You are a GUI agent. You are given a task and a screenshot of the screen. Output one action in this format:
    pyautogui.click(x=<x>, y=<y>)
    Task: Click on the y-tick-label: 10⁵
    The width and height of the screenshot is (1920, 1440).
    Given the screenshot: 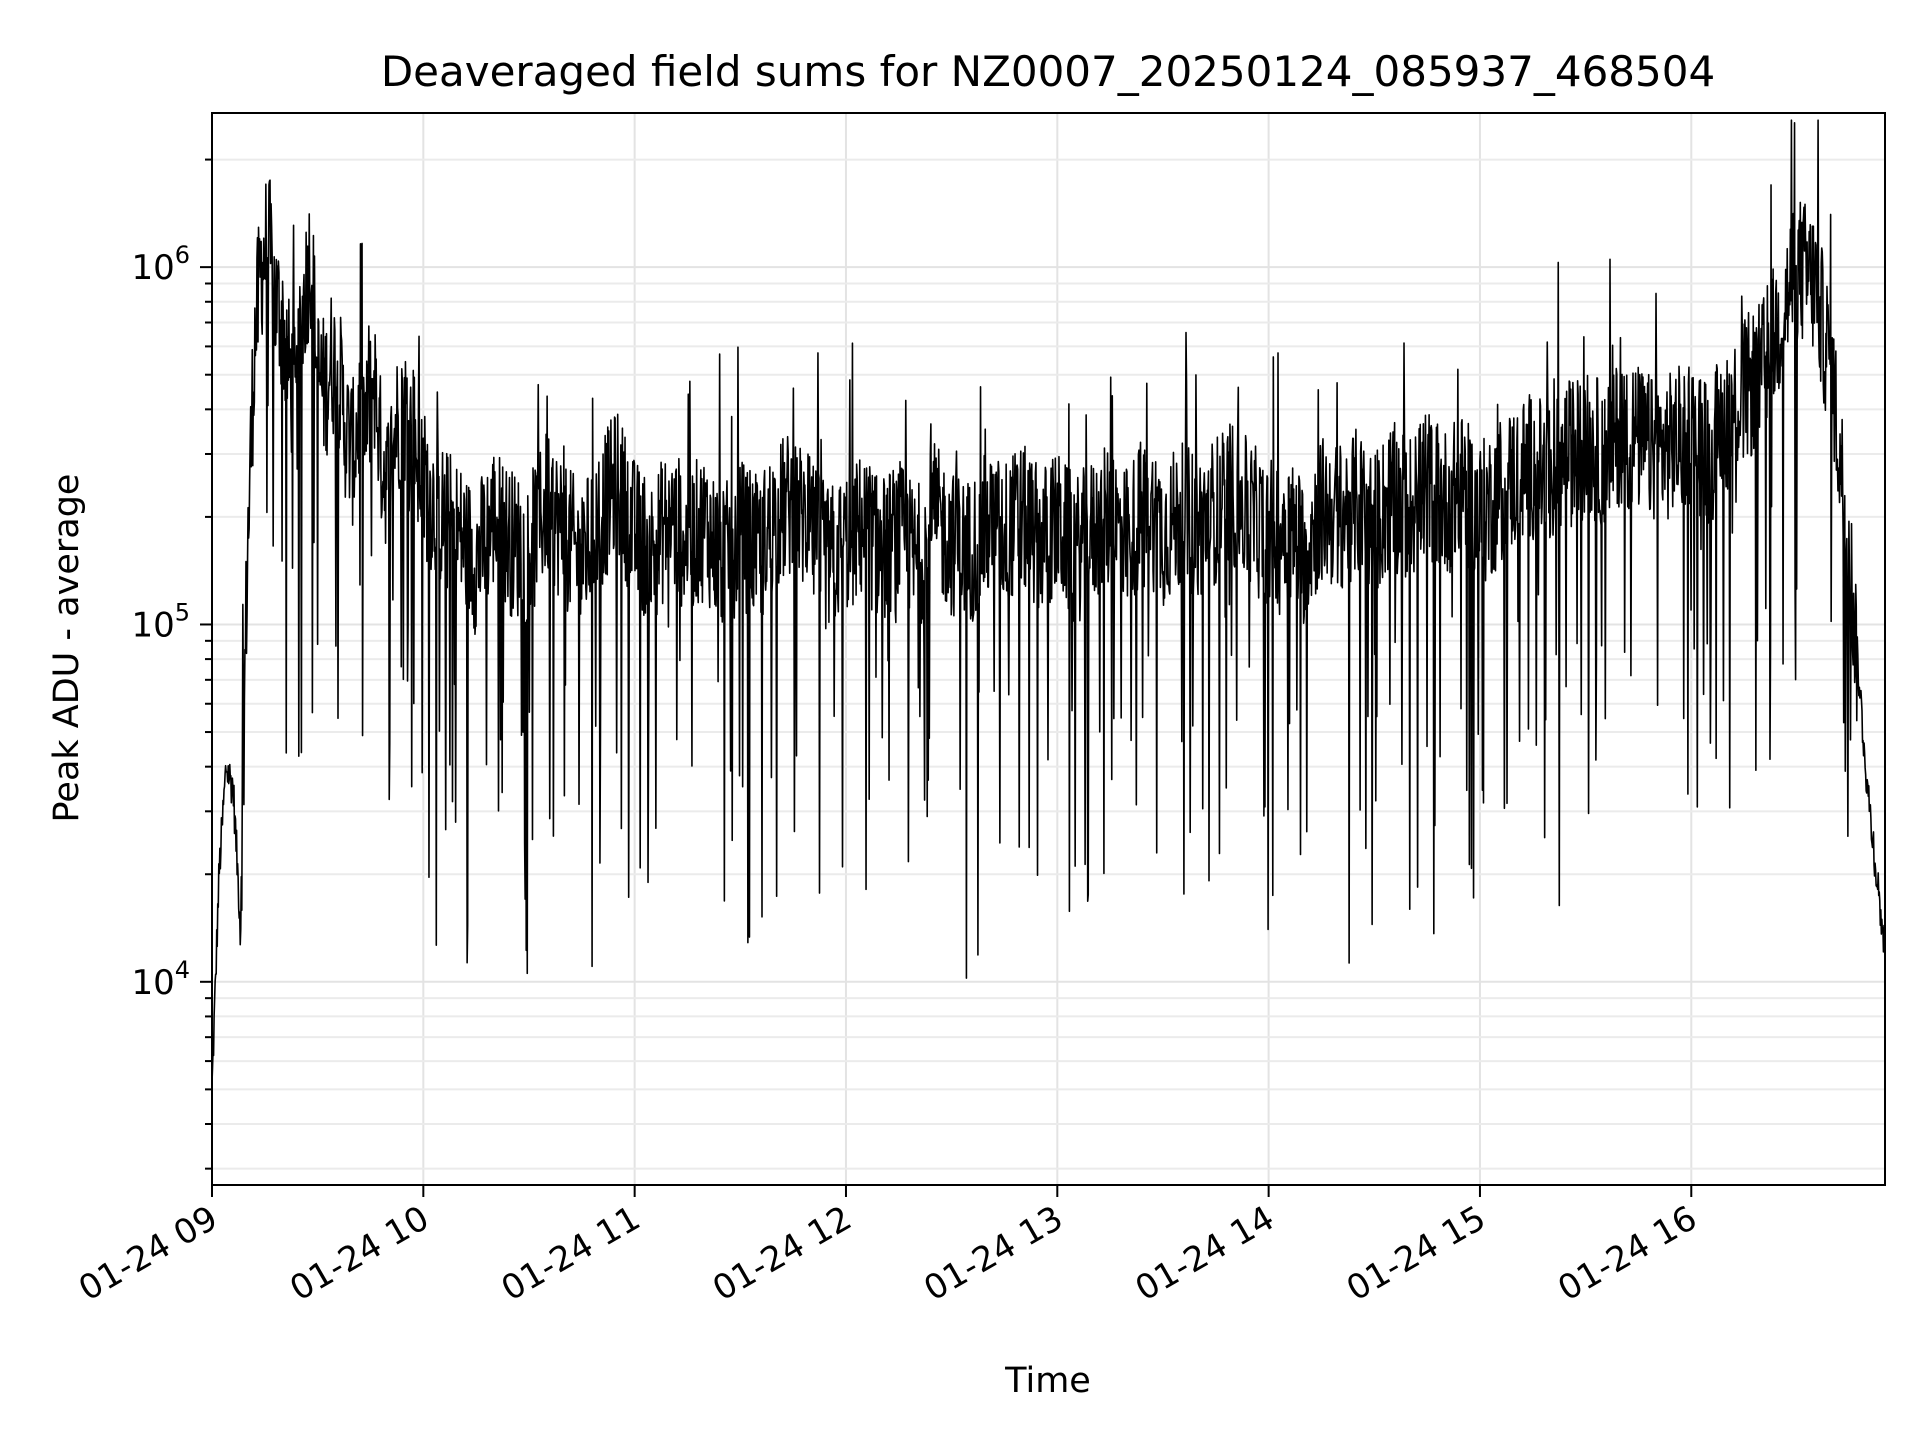 What is the action you would take?
    pyautogui.click(x=160, y=621)
    